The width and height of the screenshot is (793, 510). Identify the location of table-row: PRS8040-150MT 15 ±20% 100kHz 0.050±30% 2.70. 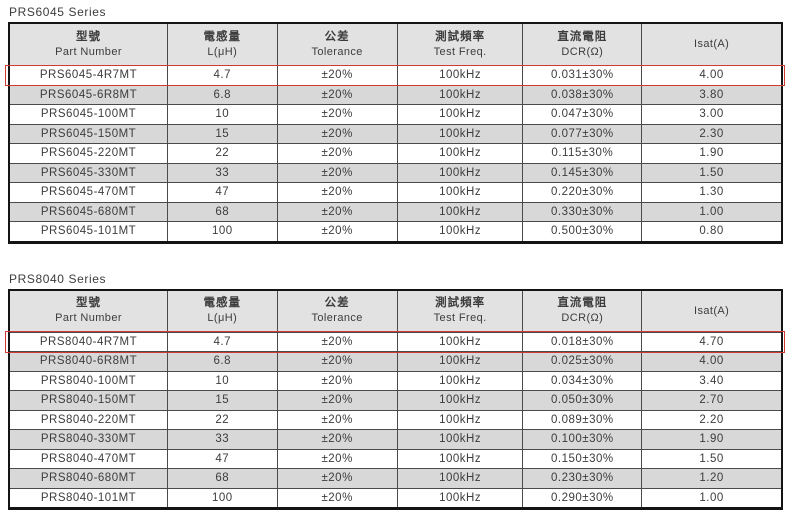
(395, 400).